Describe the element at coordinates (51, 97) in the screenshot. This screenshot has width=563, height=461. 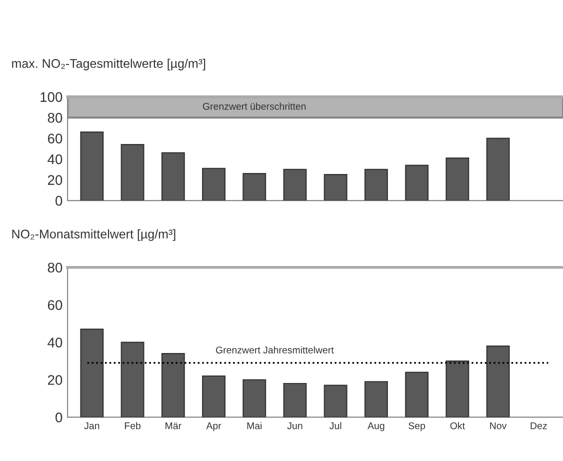
I see `y-tick-label: 100` at that location.